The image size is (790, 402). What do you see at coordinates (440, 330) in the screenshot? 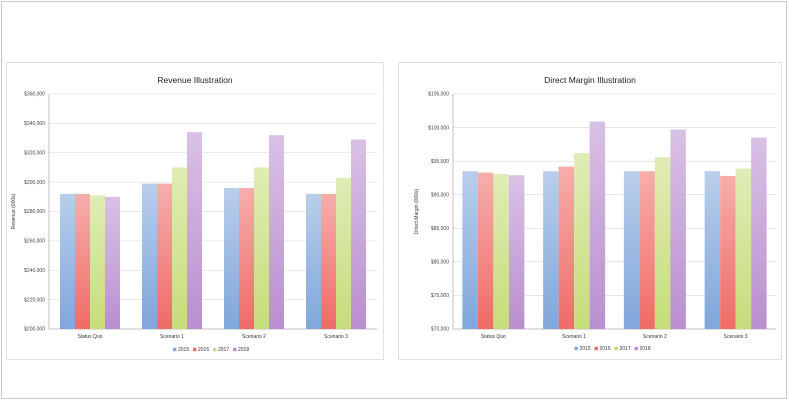
I see `margin-ytick-label: $70,000` at bounding box center [440, 330].